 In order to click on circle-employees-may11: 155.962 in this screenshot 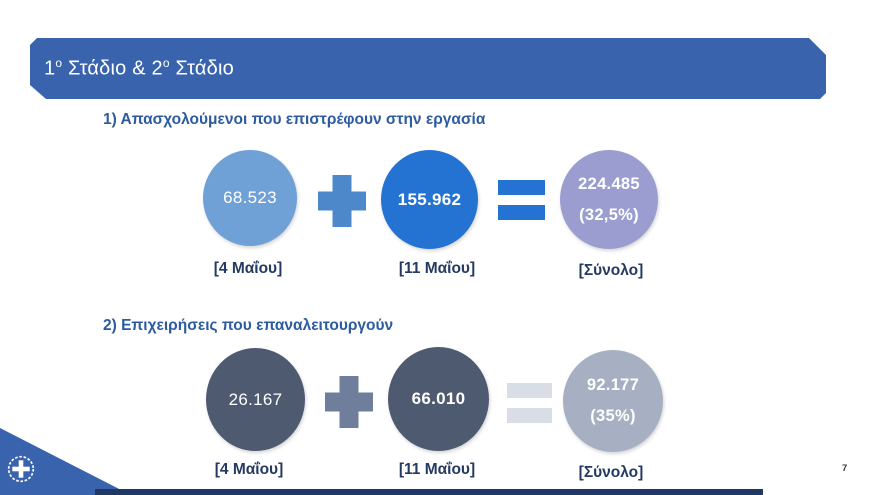, I will do `click(429, 199)`.